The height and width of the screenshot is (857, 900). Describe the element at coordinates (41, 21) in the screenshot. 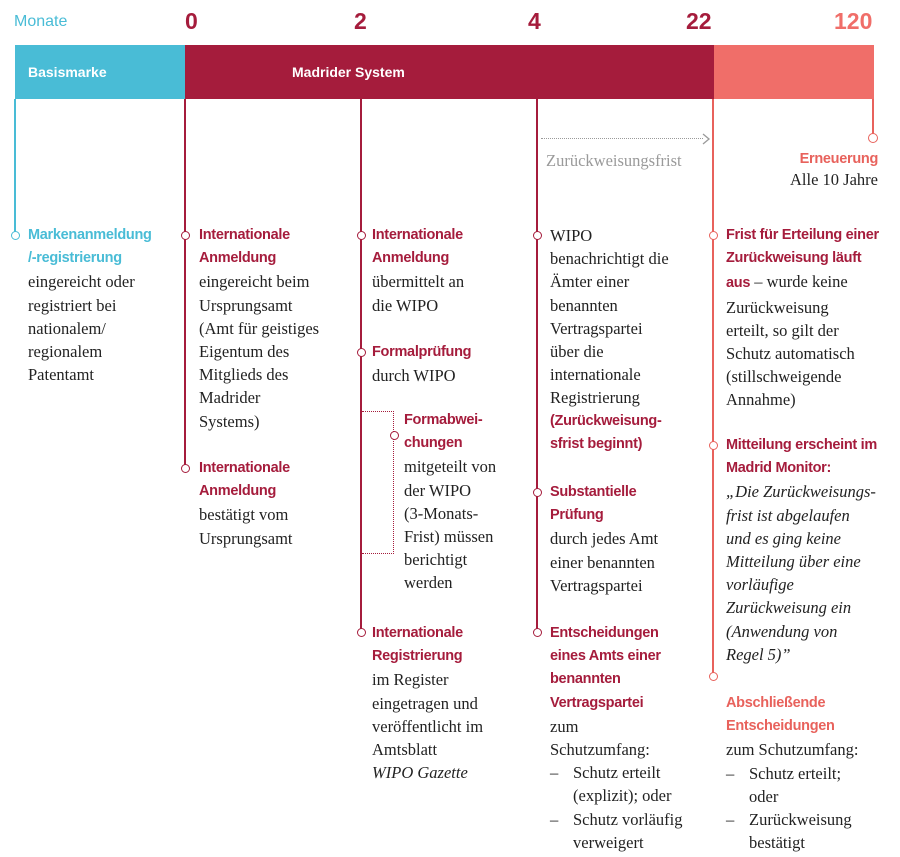

I see `months-unit-label: Monate` at that location.